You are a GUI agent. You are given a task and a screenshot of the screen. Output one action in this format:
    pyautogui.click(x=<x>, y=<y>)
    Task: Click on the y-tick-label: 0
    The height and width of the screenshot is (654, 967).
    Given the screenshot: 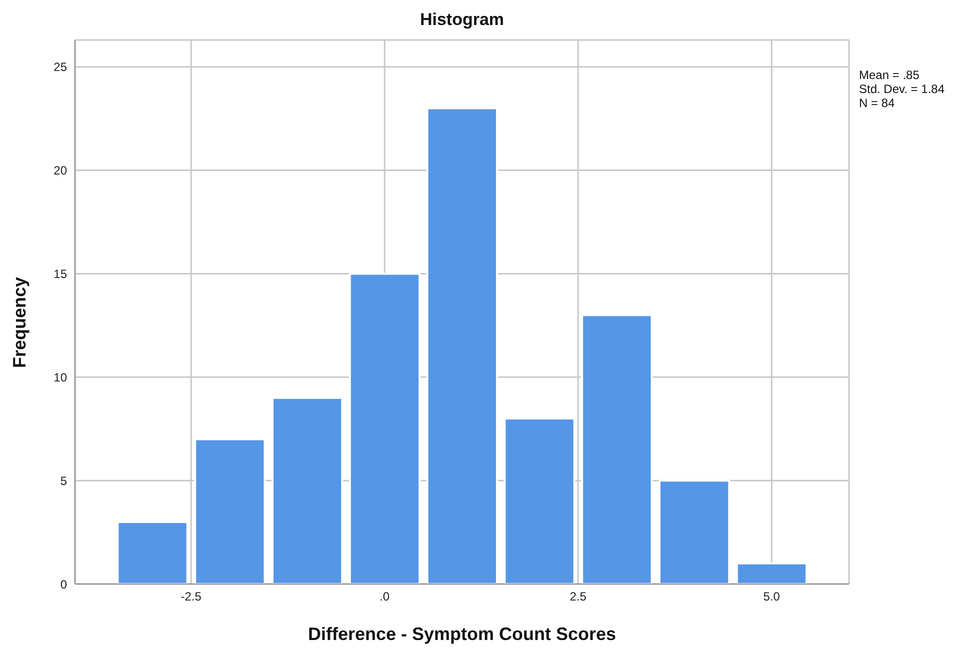 What is the action you would take?
    pyautogui.click(x=64, y=584)
    